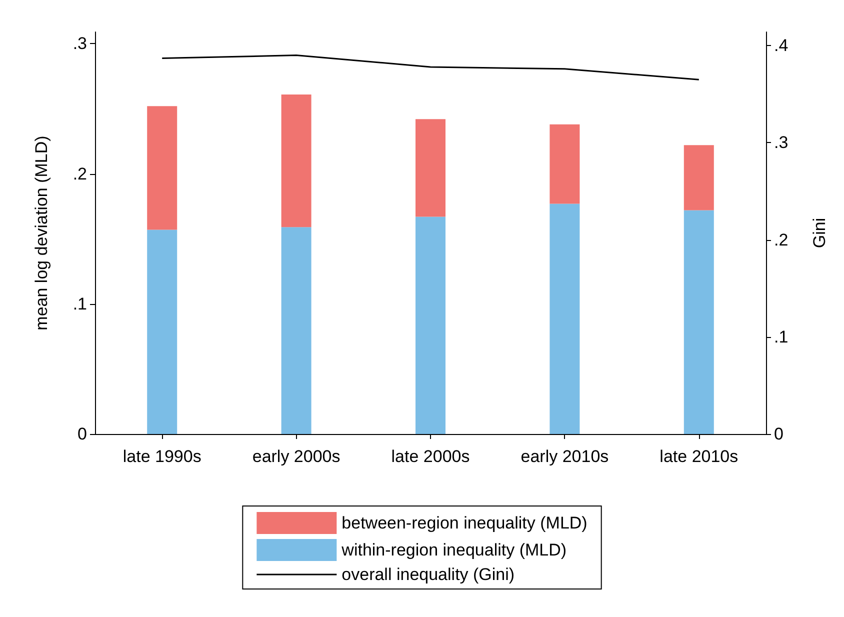 This screenshot has width=844, height=617. What do you see at coordinates (428, 574) in the screenshot?
I see `legend-label: overall inequality (Gini)` at bounding box center [428, 574].